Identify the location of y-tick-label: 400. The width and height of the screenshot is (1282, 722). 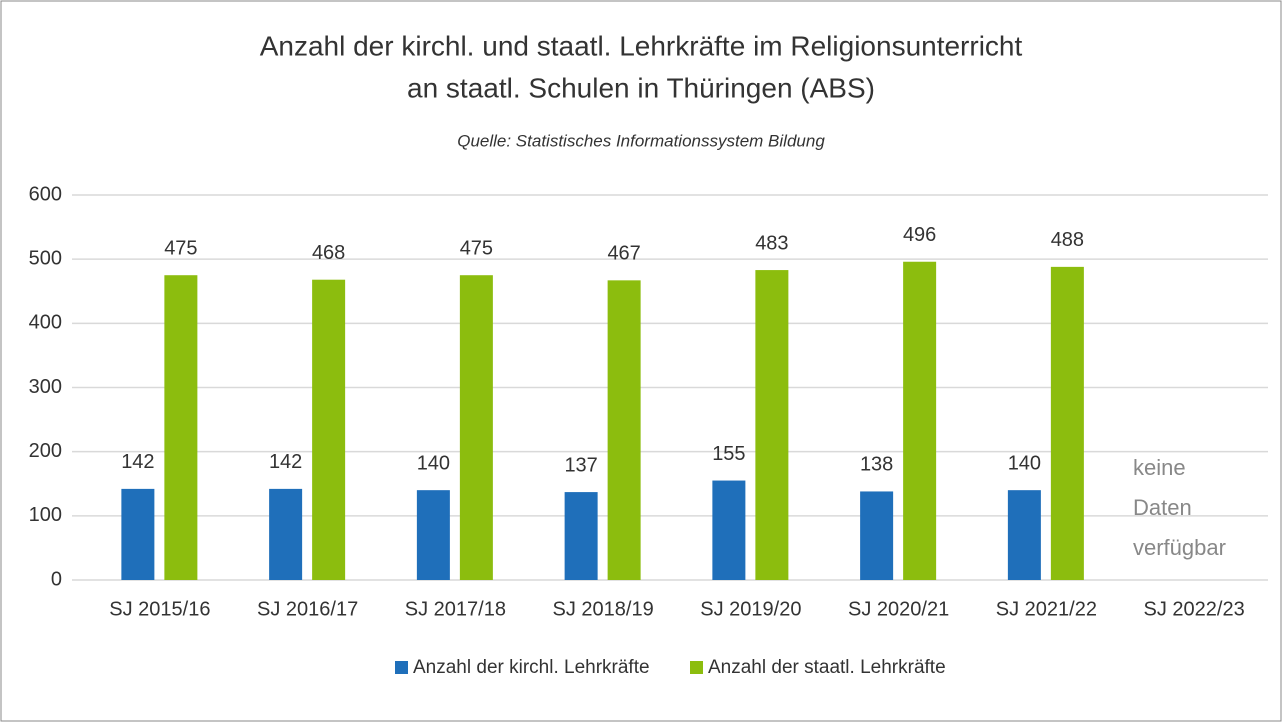
(45, 323).